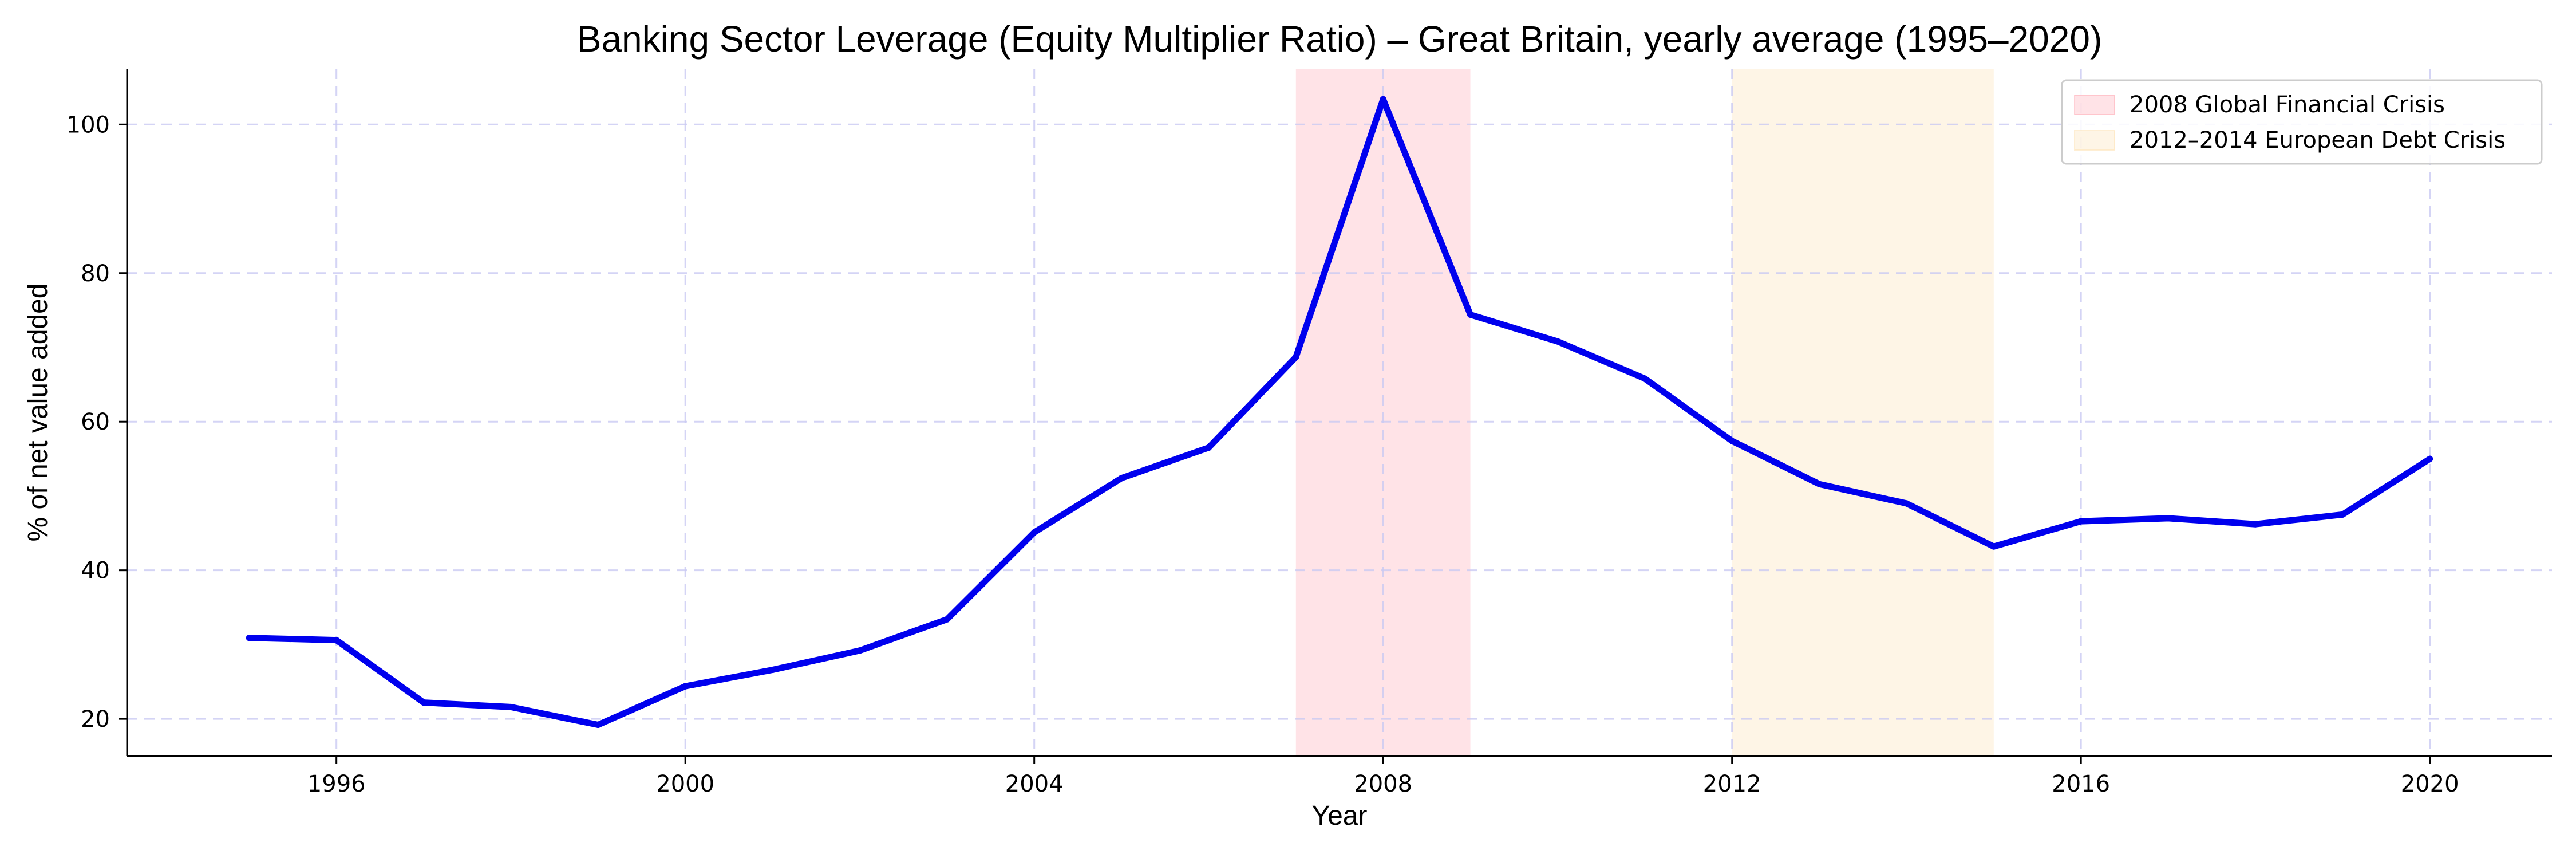 This screenshot has width=2576, height=862. I want to click on data-point-1998, so click(510, 706).